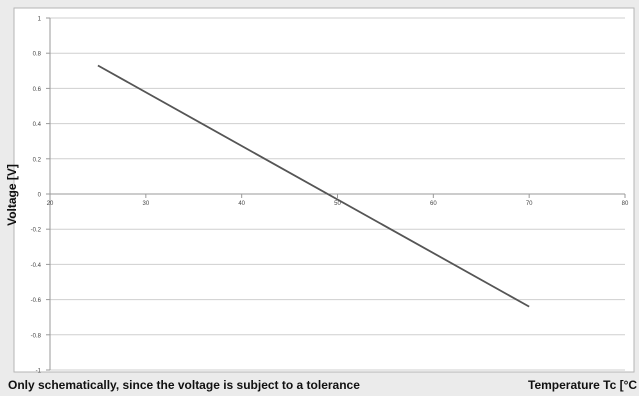 Image resolution: width=639 pixels, height=396 pixels. I want to click on x-tick-labels: 20 30 40 50 60 70 80, so click(338, 204).